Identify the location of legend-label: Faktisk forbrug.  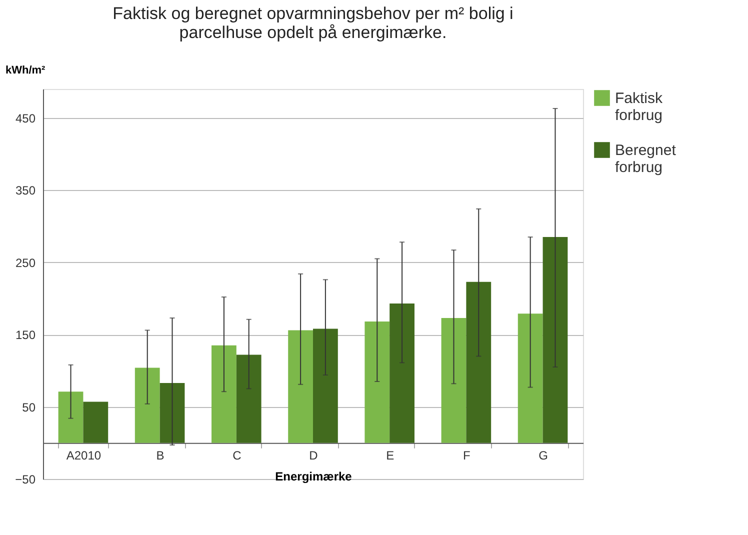
(639, 107).